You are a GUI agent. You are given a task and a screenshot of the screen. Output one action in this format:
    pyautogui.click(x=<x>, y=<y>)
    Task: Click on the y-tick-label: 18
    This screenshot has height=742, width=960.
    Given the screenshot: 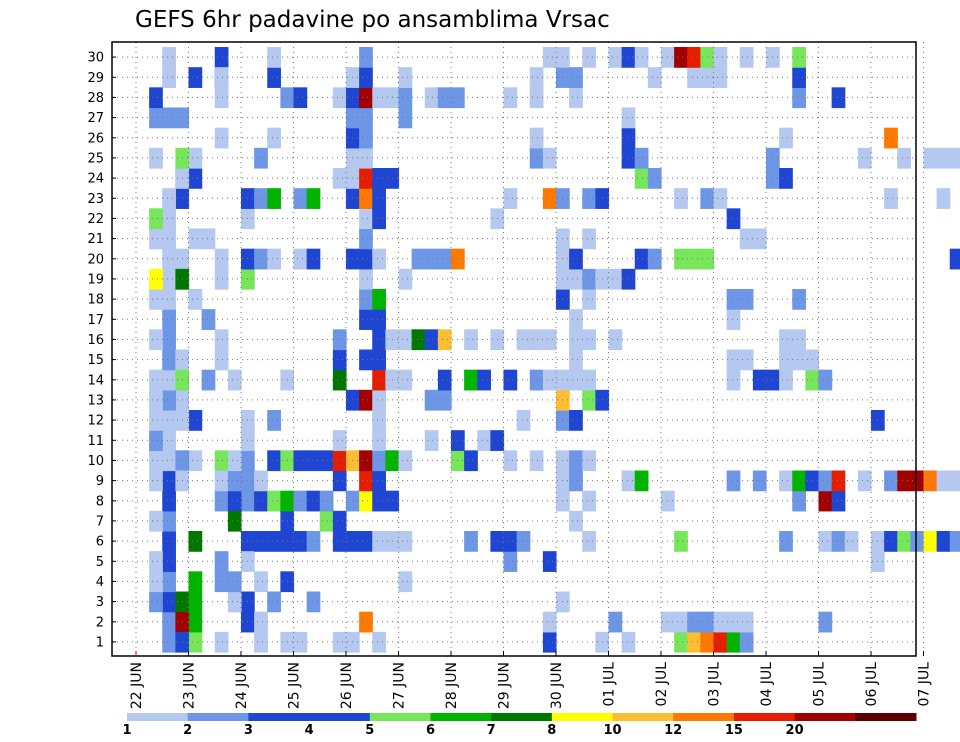 What is the action you would take?
    pyautogui.click(x=95, y=300)
    